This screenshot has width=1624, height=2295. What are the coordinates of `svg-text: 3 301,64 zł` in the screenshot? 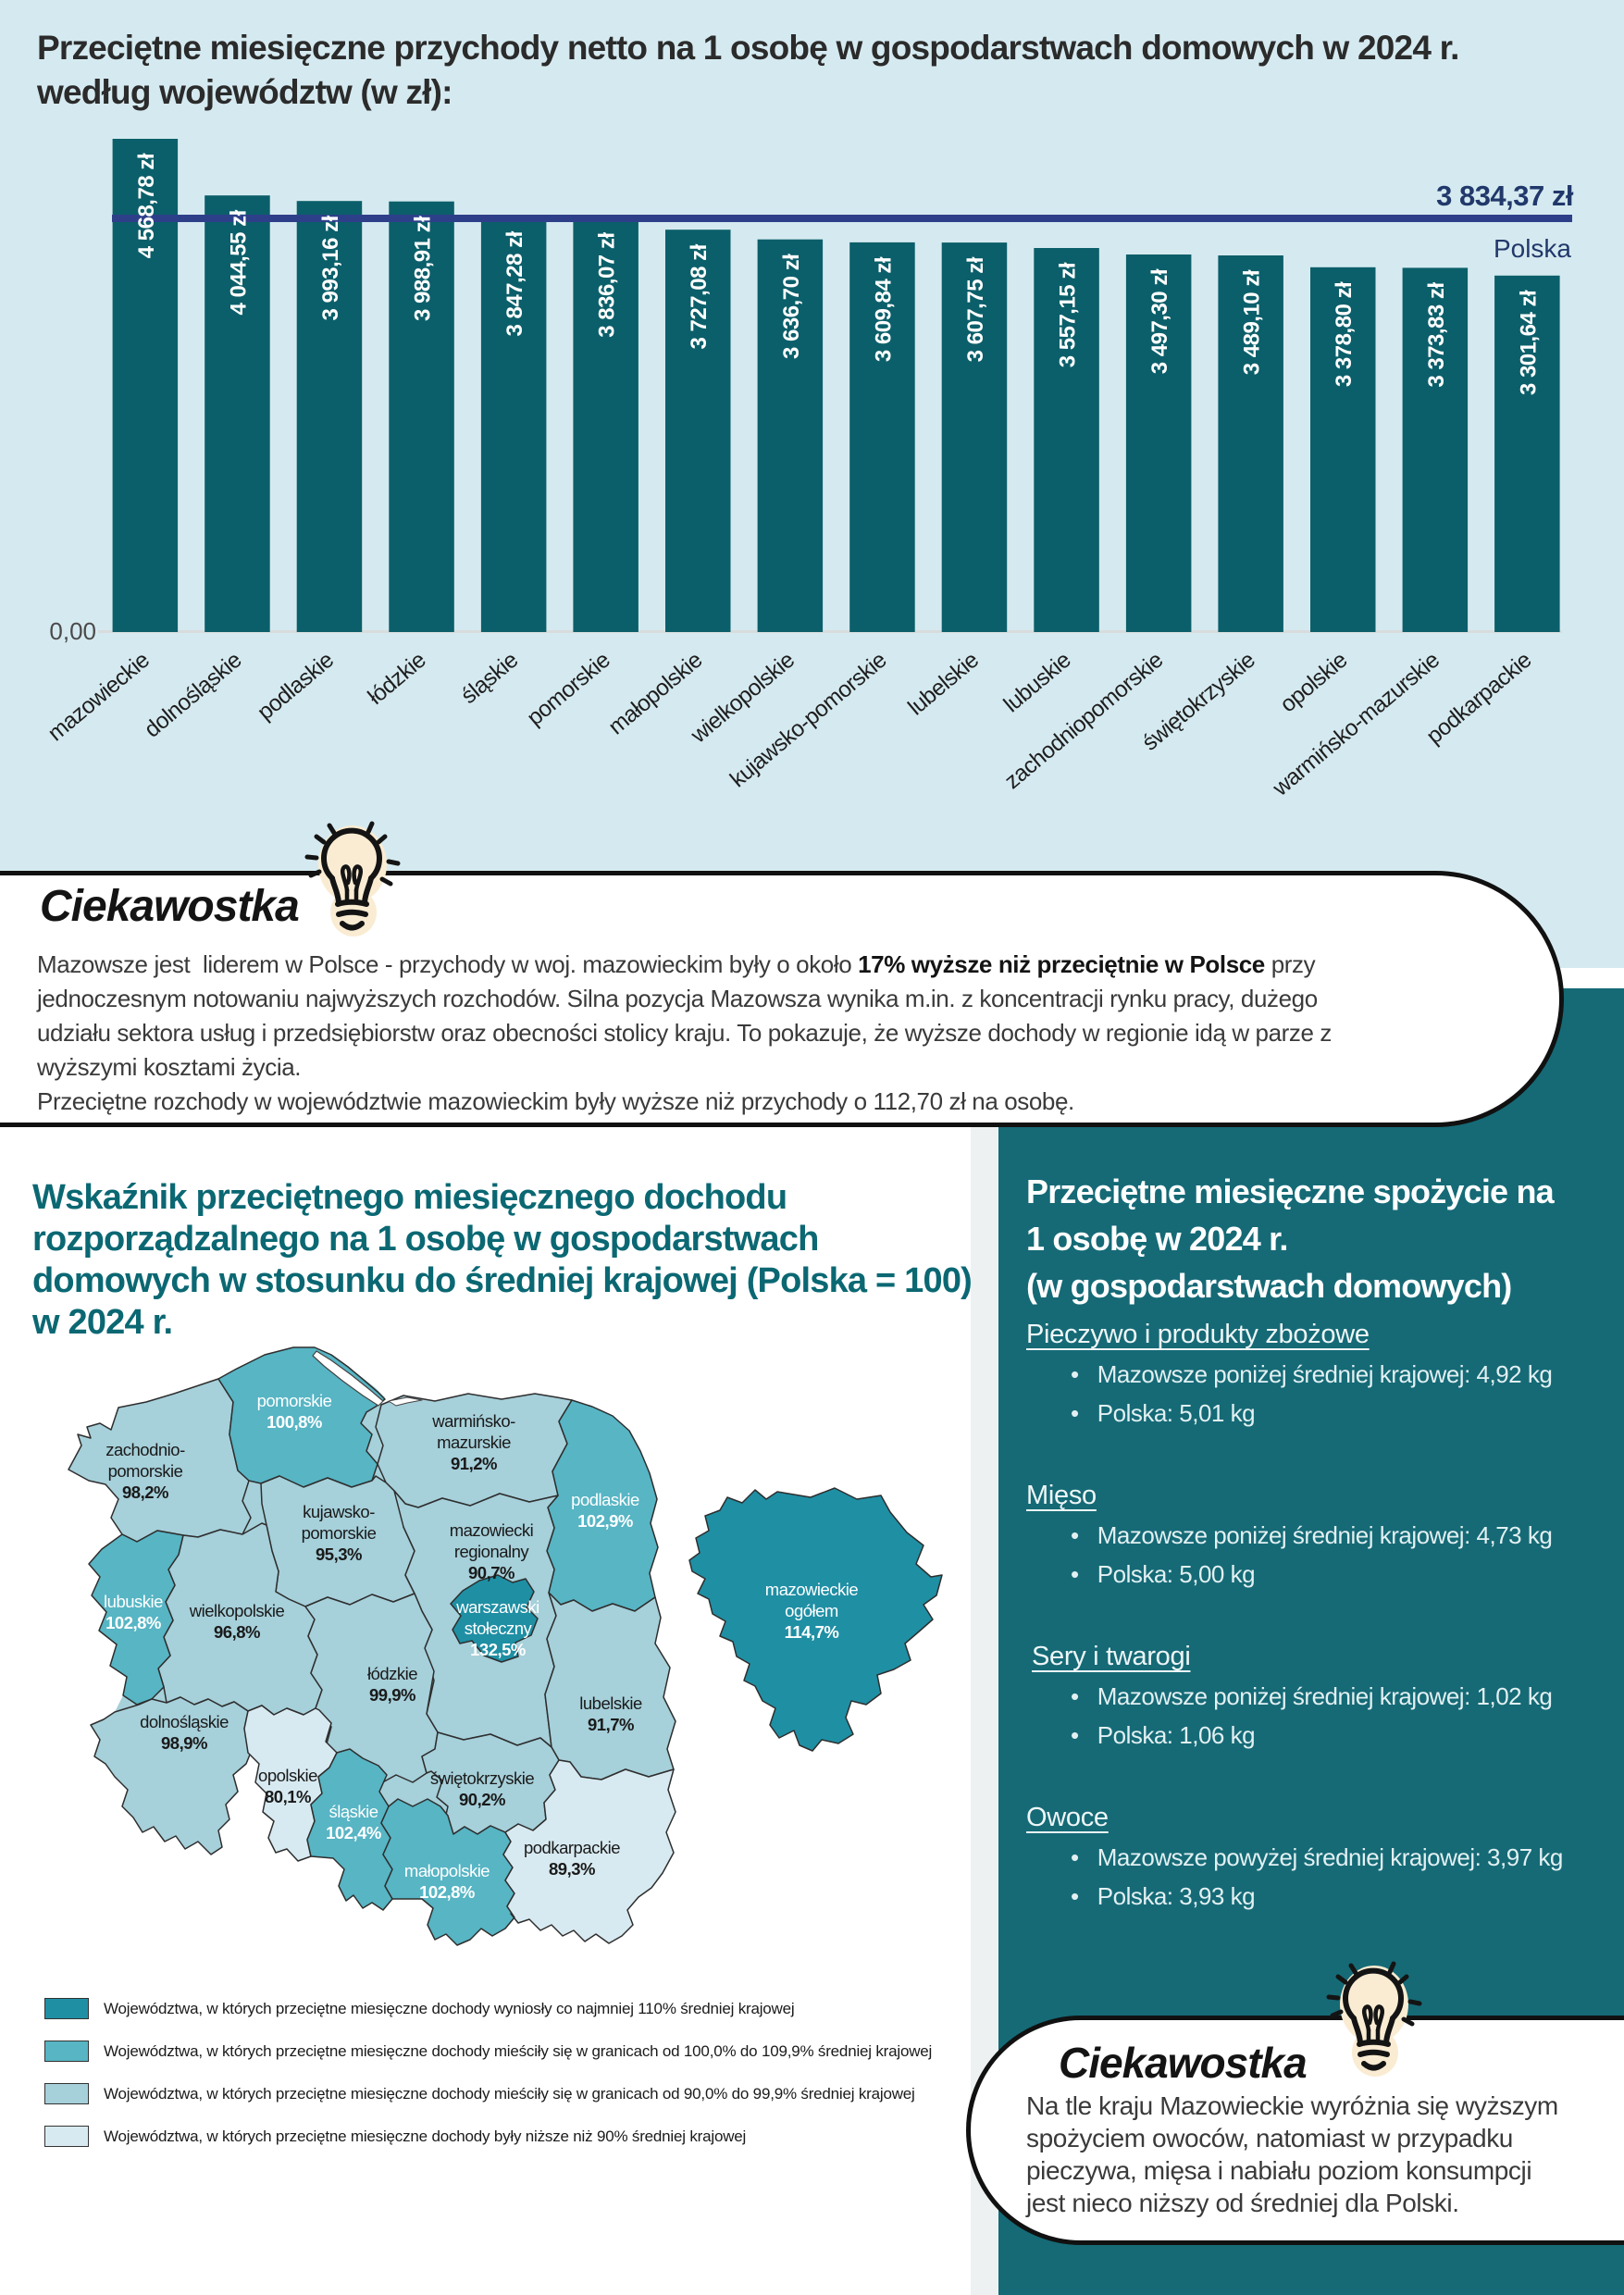 It's located at (1528, 343).